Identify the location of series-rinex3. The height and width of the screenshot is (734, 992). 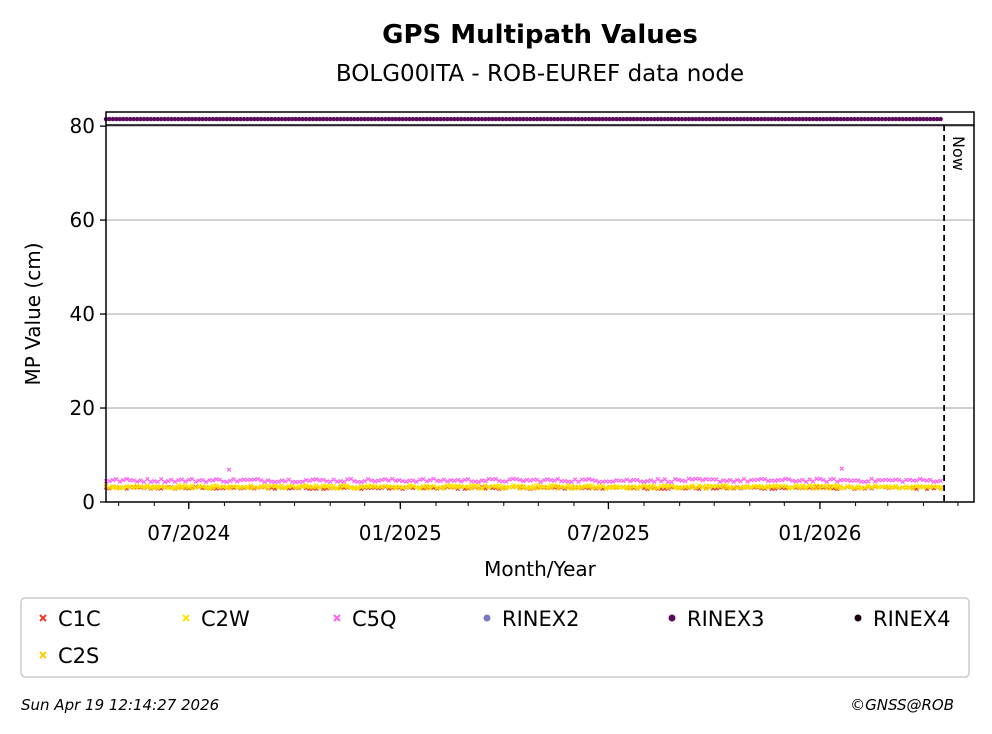
(523, 119).